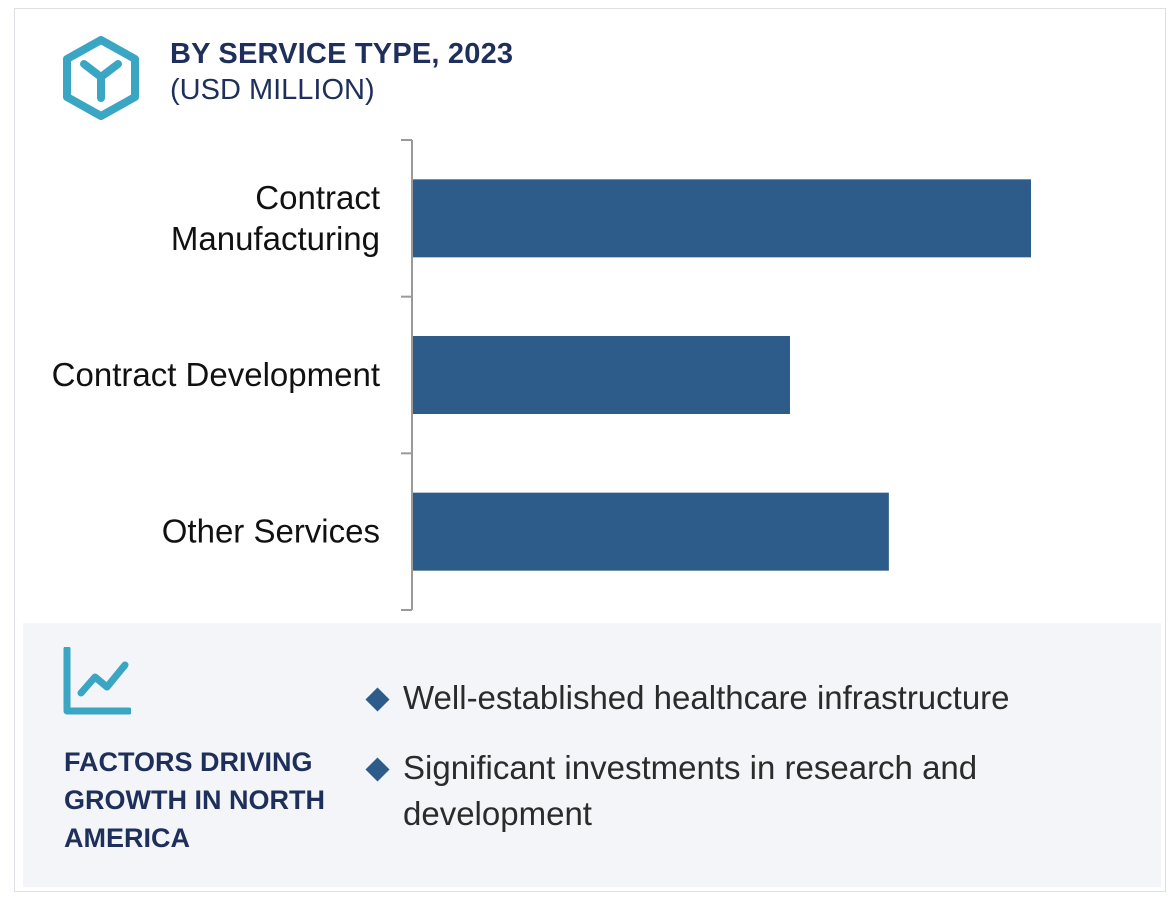  What do you see at coordinates (101, 78) in the screenshot?
I see `y-hexagon-logo-icon` at bounding box center [101, 78].